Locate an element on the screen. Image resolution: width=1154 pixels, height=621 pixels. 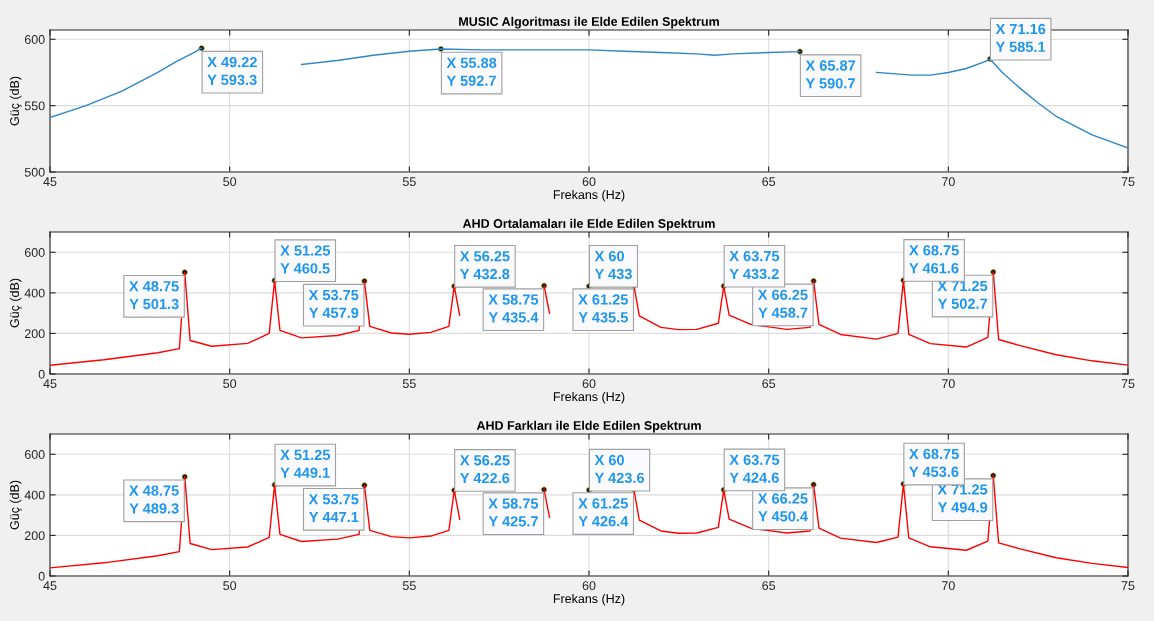
annotation: X 65.87 Y 590.7 is located at coordinates (830, 74).